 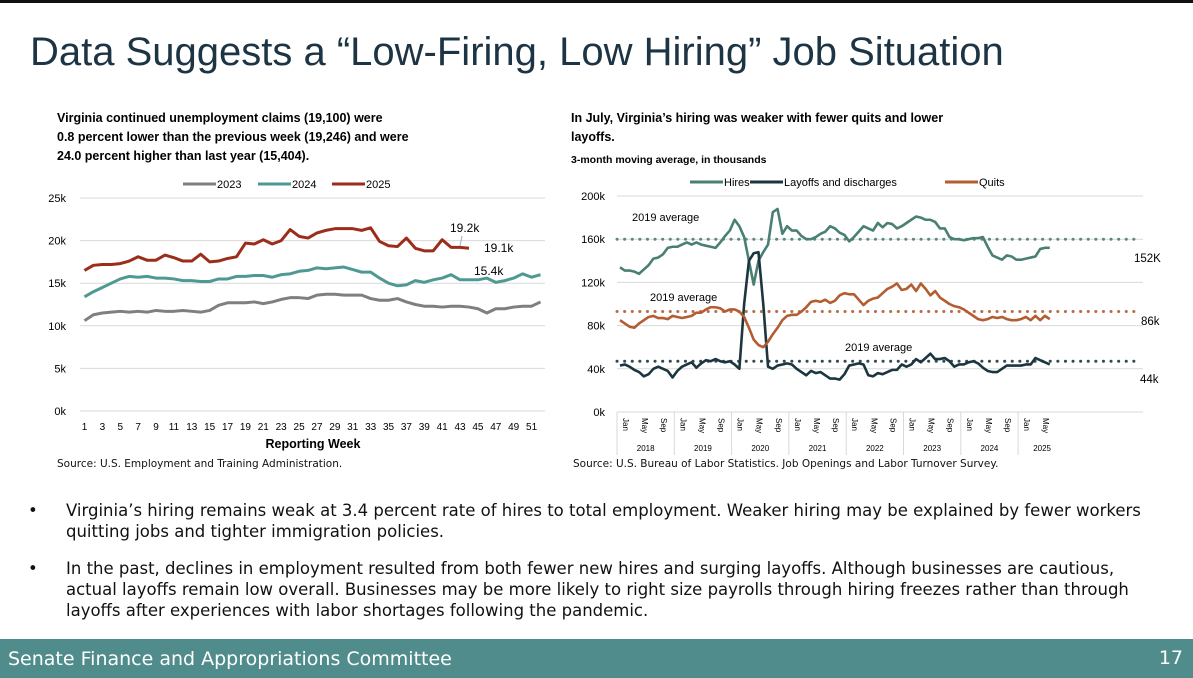 I want to click on annotation-label: 15.4k, so click(x=489, y=271).